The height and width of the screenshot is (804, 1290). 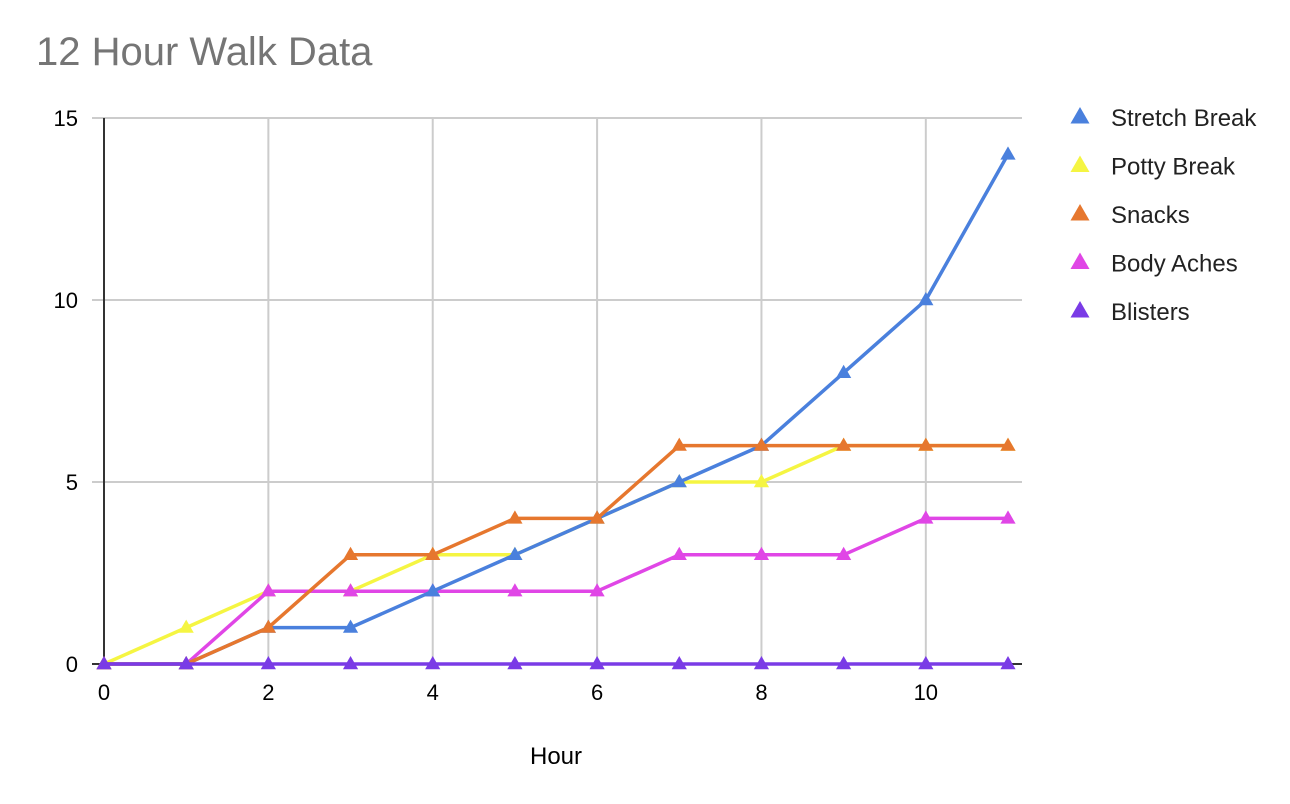 I want to click on y-tick-label: 15, so click(x=66, y=118).